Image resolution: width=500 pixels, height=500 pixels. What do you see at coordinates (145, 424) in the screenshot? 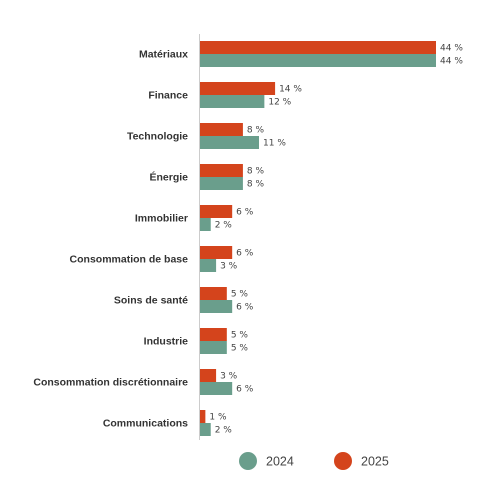
I see `category-label-communications: Communications` at bounding box center [145, 424].